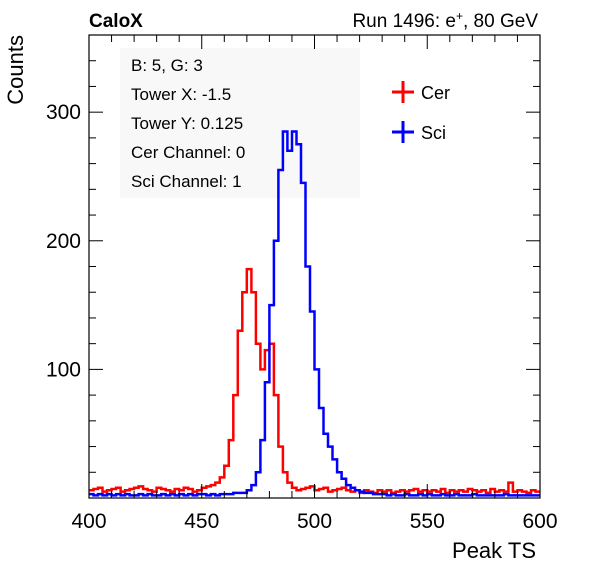 The width and height of the screenshot is (596, 572). Describe the element at coordinates (201, 521) in the screenshot. I see `x-tick-label: 450` at that location.